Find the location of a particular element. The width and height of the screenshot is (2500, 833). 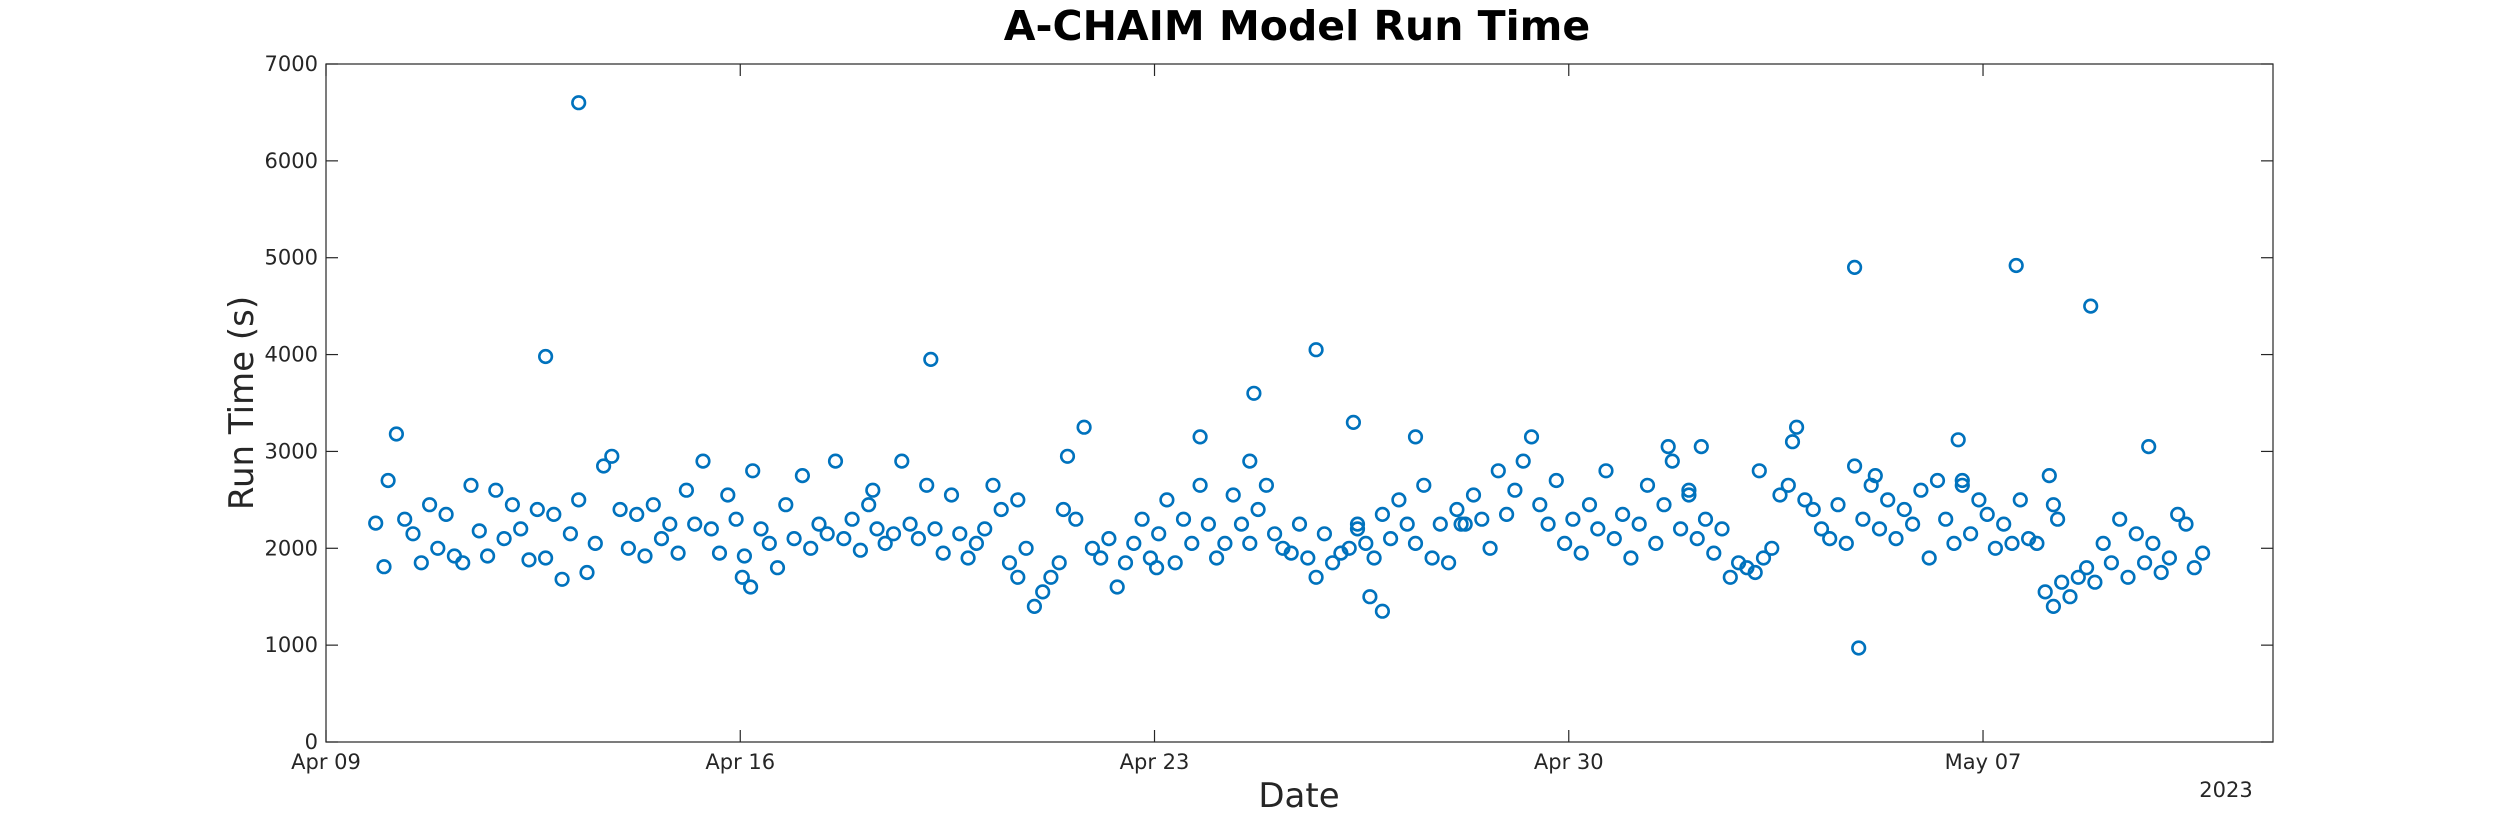

y-axis-label: Run Time (s) is located at coordinates (242, 403).